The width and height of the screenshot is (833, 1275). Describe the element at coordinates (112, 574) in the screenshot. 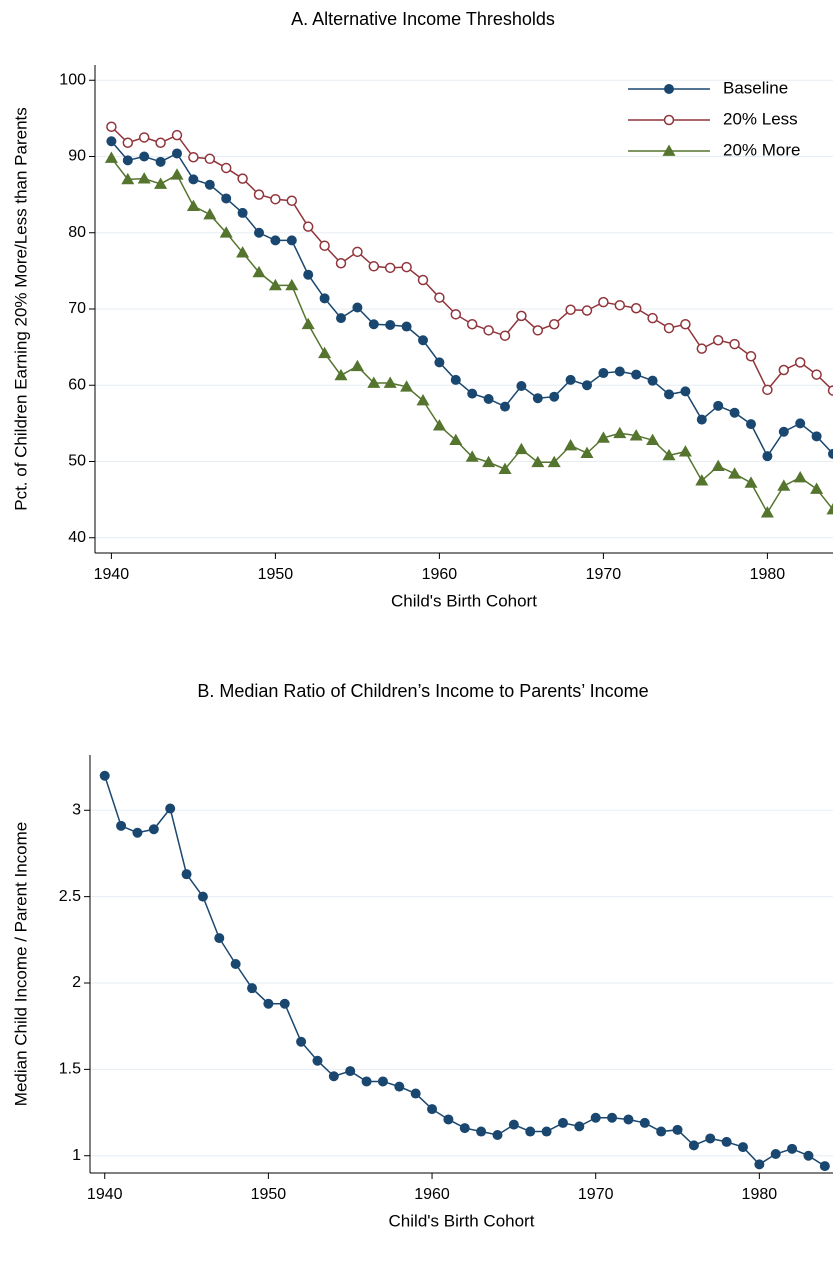

I see `x-tick-label: 1940` at that location.